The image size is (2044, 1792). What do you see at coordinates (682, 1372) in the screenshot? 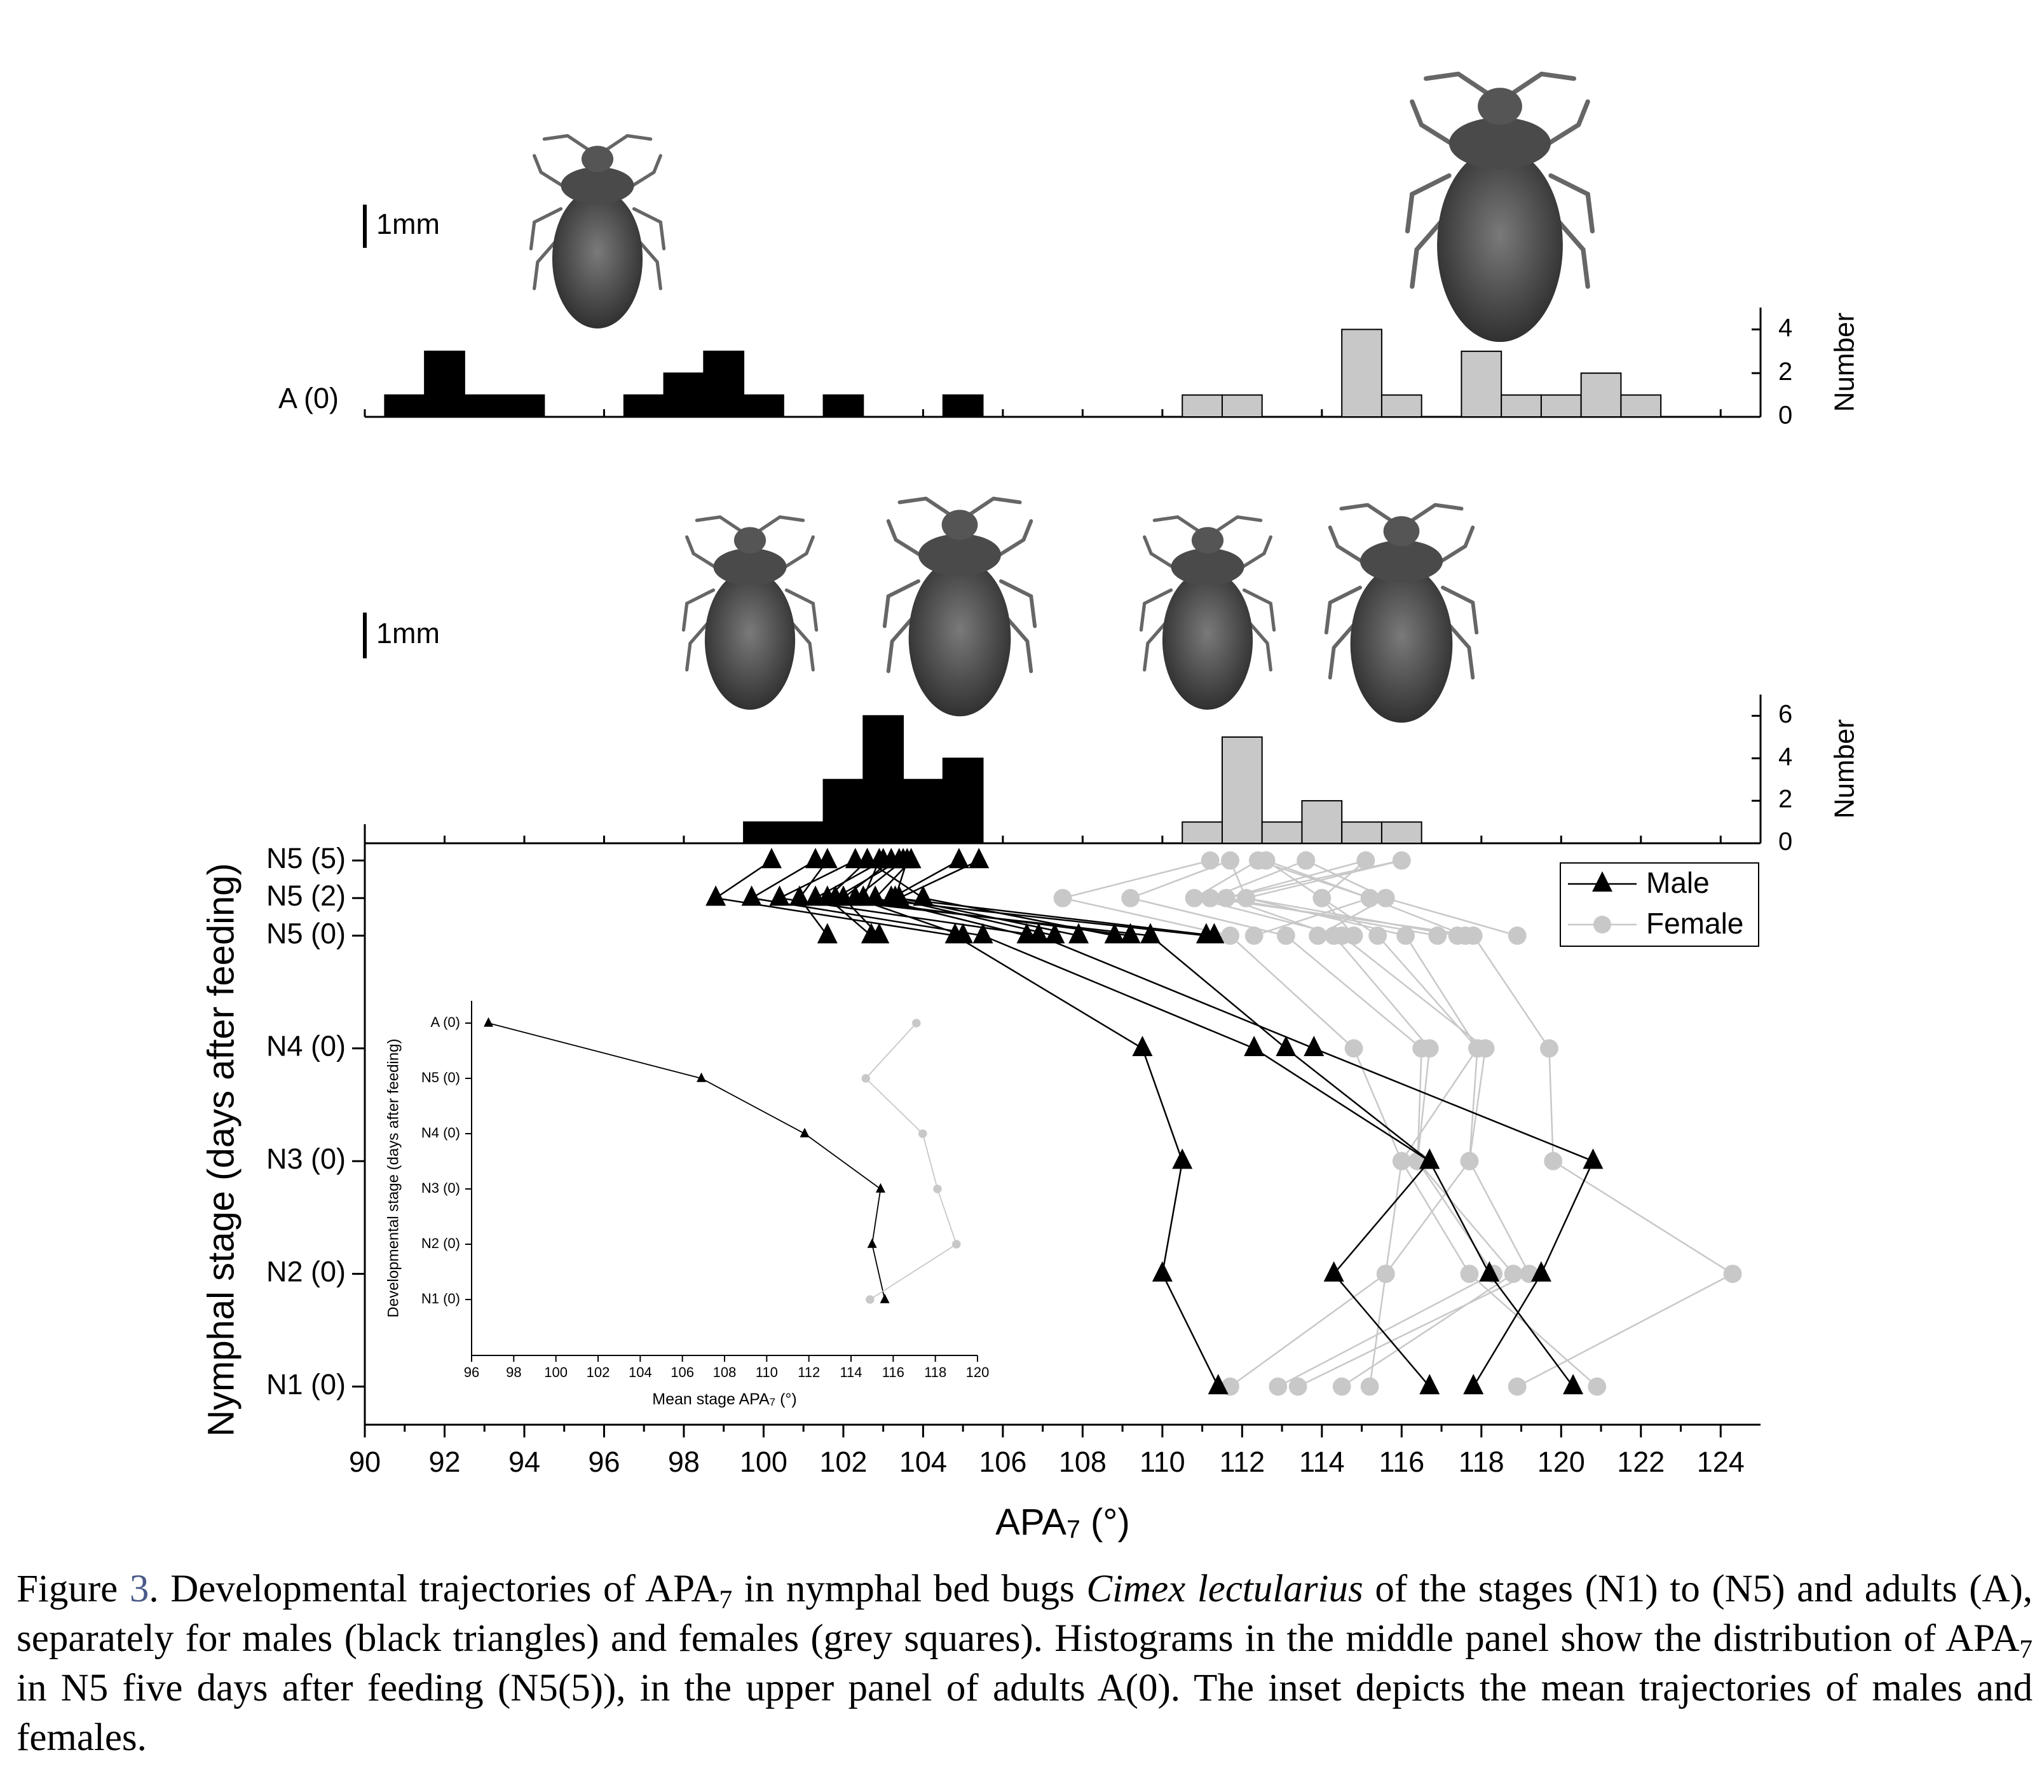
I see `inset-x-tick-label: 106` at bounding box center [682, 1372].